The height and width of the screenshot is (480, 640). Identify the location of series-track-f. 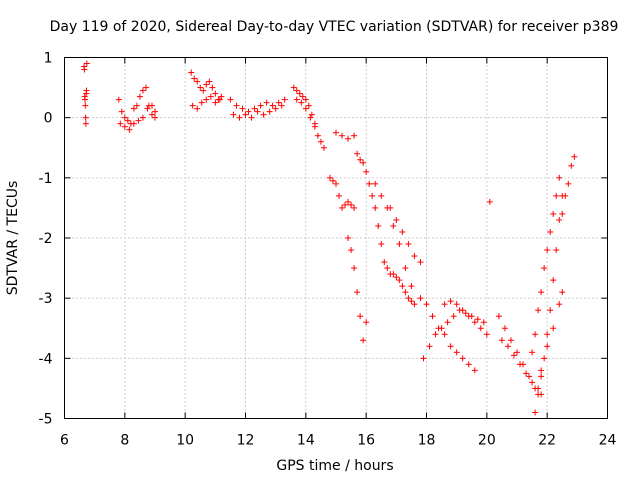
(257, 105).